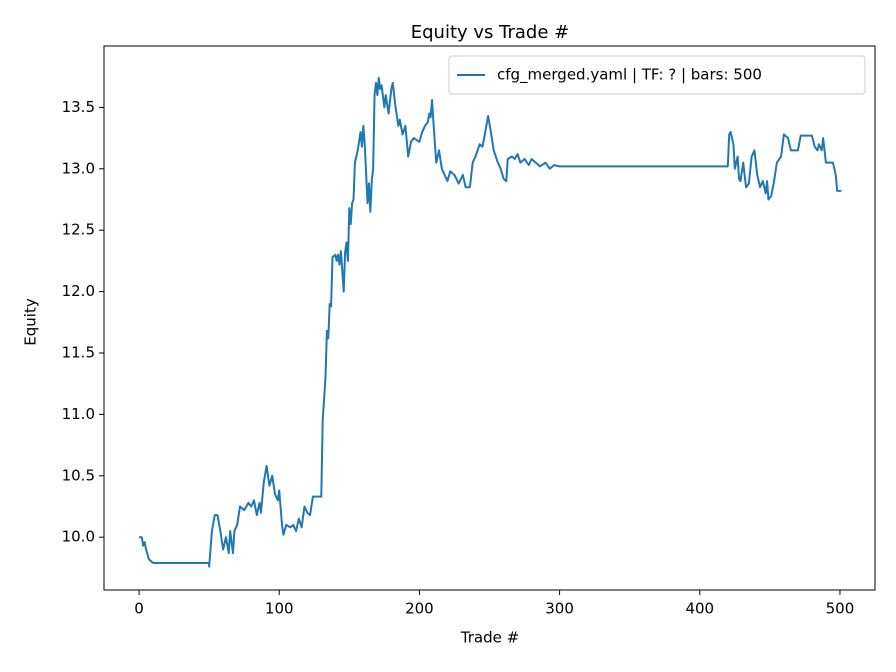 This screenshot has width=896, height=672. What do you see at coordinates (490, 32) in the screenshot?
I see `chart-title: Equity vs Trade #` at bounding box center [490, 32].